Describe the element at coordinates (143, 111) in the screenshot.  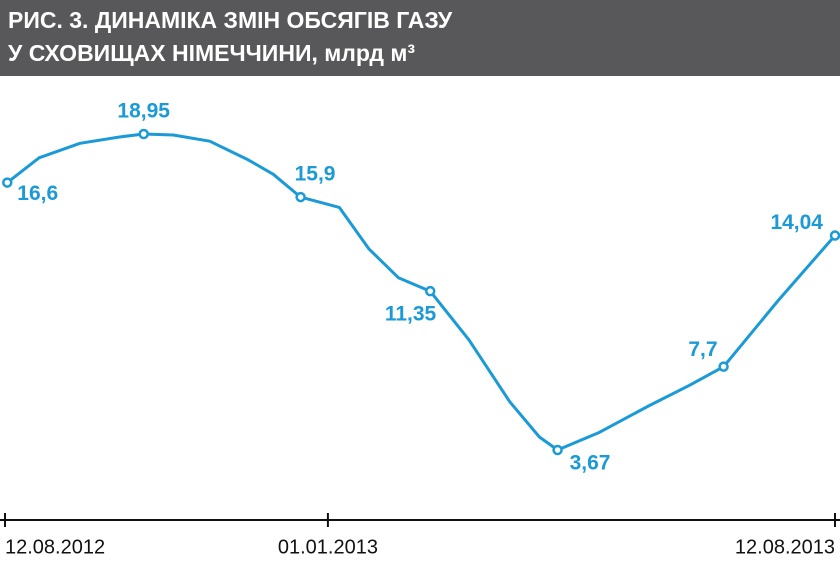
I see `data-label: 18,95` at that location.